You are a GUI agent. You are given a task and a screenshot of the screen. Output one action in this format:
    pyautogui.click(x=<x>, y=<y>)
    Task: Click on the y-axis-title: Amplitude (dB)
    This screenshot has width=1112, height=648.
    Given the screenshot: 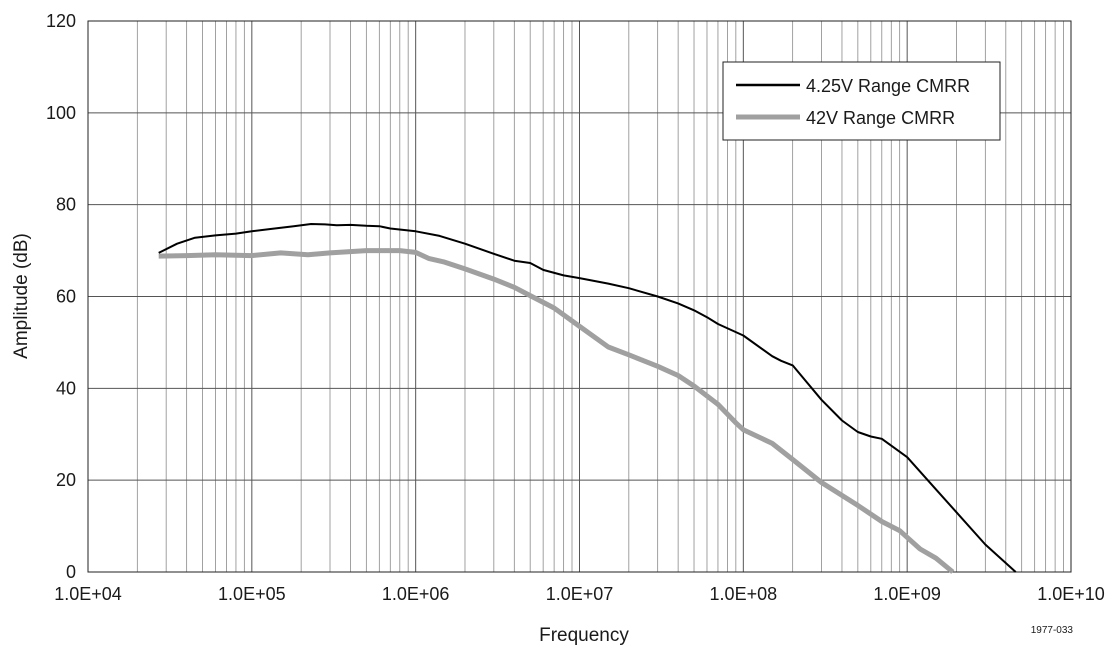 What is the action you would take?
    pyautogui.click(x=21, y=296)
    